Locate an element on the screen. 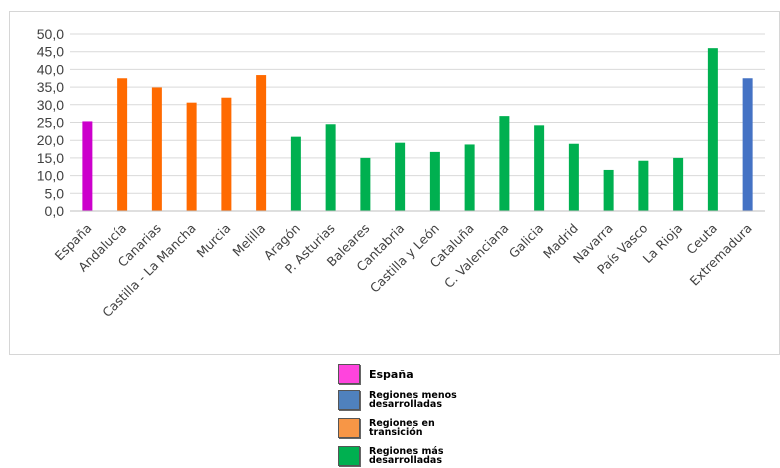 Image resolution: width=780 pixels, height=468 pixels. legend-label-menos: Regiones menos desarrolladas is located at coordinates (413, 400).